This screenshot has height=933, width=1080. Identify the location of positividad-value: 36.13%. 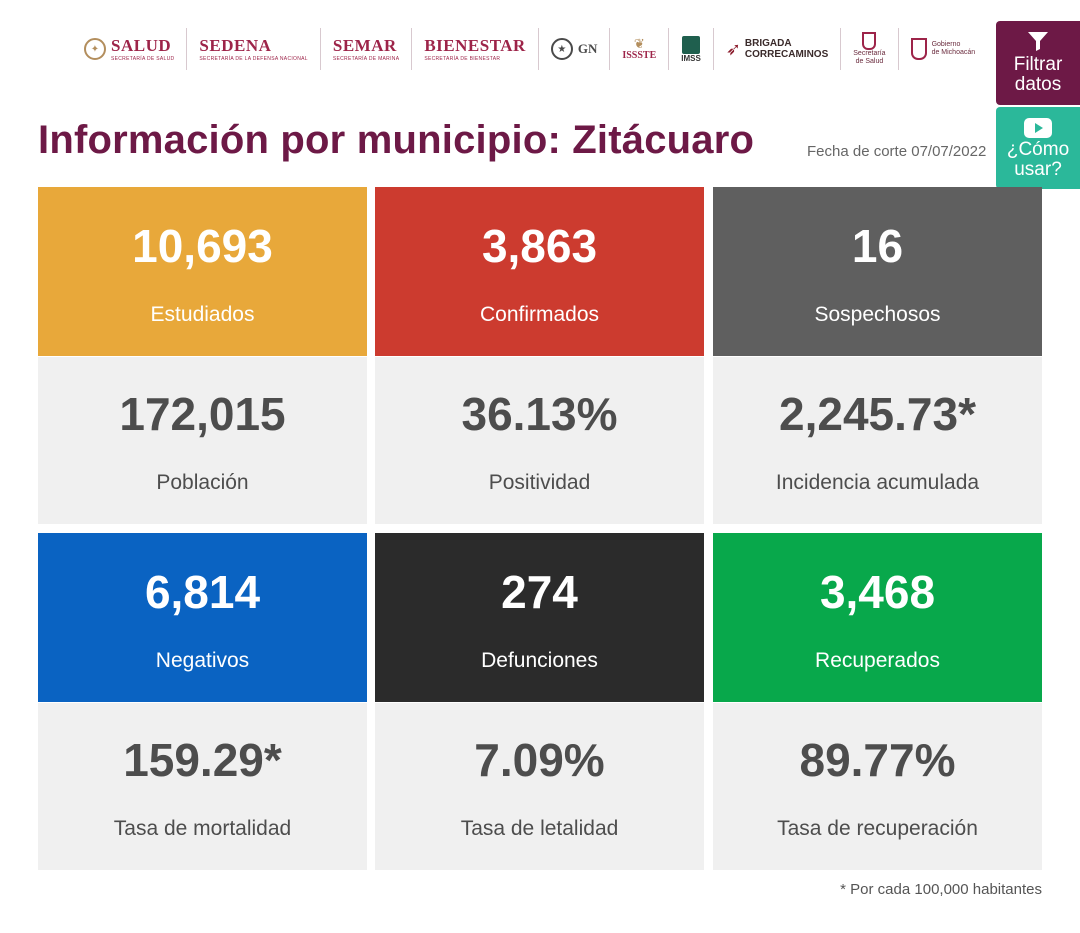
(539, 414).